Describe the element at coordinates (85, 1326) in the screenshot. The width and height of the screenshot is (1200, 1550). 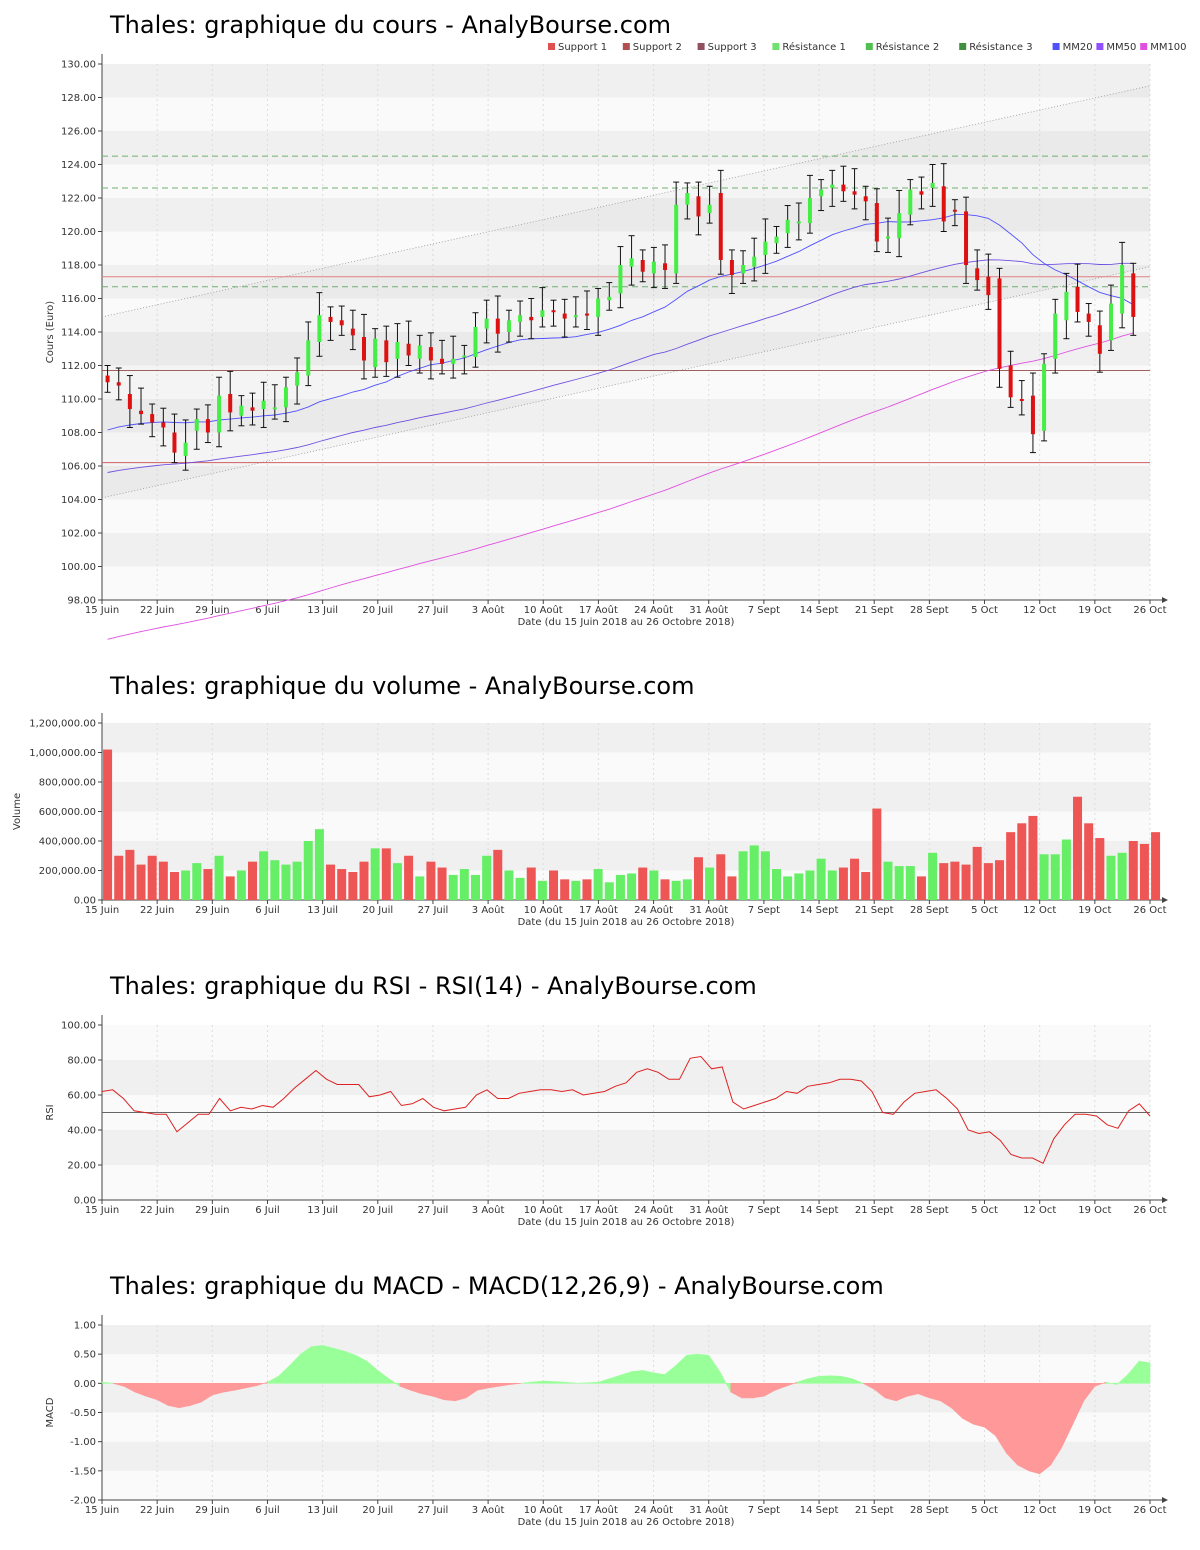
I see `y-tick-label: 1.00` at that location.